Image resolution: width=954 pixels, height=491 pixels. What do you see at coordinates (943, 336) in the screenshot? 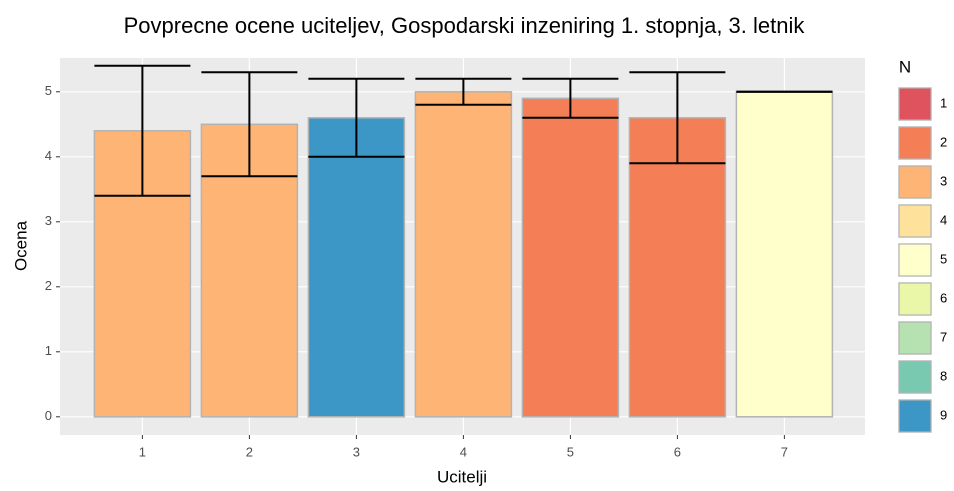
I see `legend-label: 7` at bounding box center [943, 336].